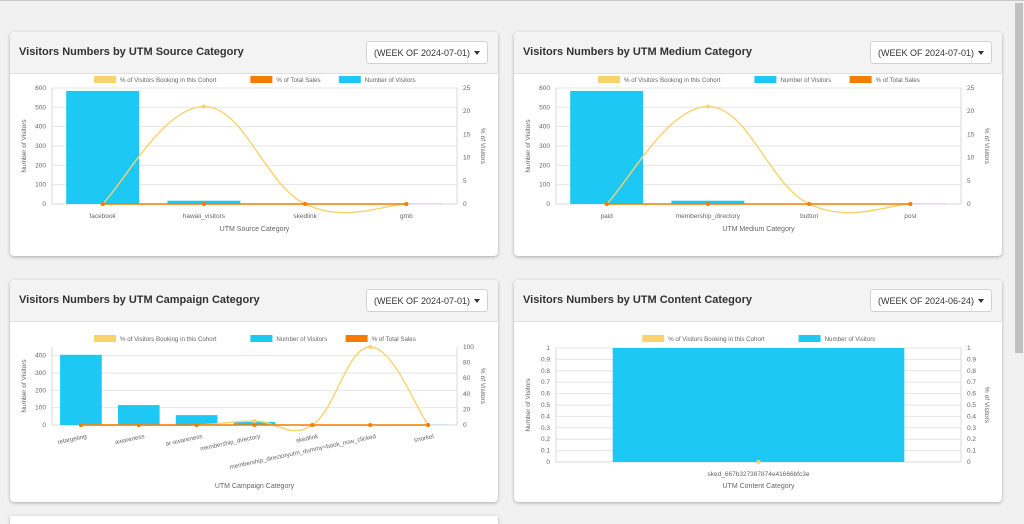 This screenshot has width=1024, height=524. Describe the element at coordinates (759, 486) in the screenshot. I see `x-axis-title: UTM Content Category` at that location.